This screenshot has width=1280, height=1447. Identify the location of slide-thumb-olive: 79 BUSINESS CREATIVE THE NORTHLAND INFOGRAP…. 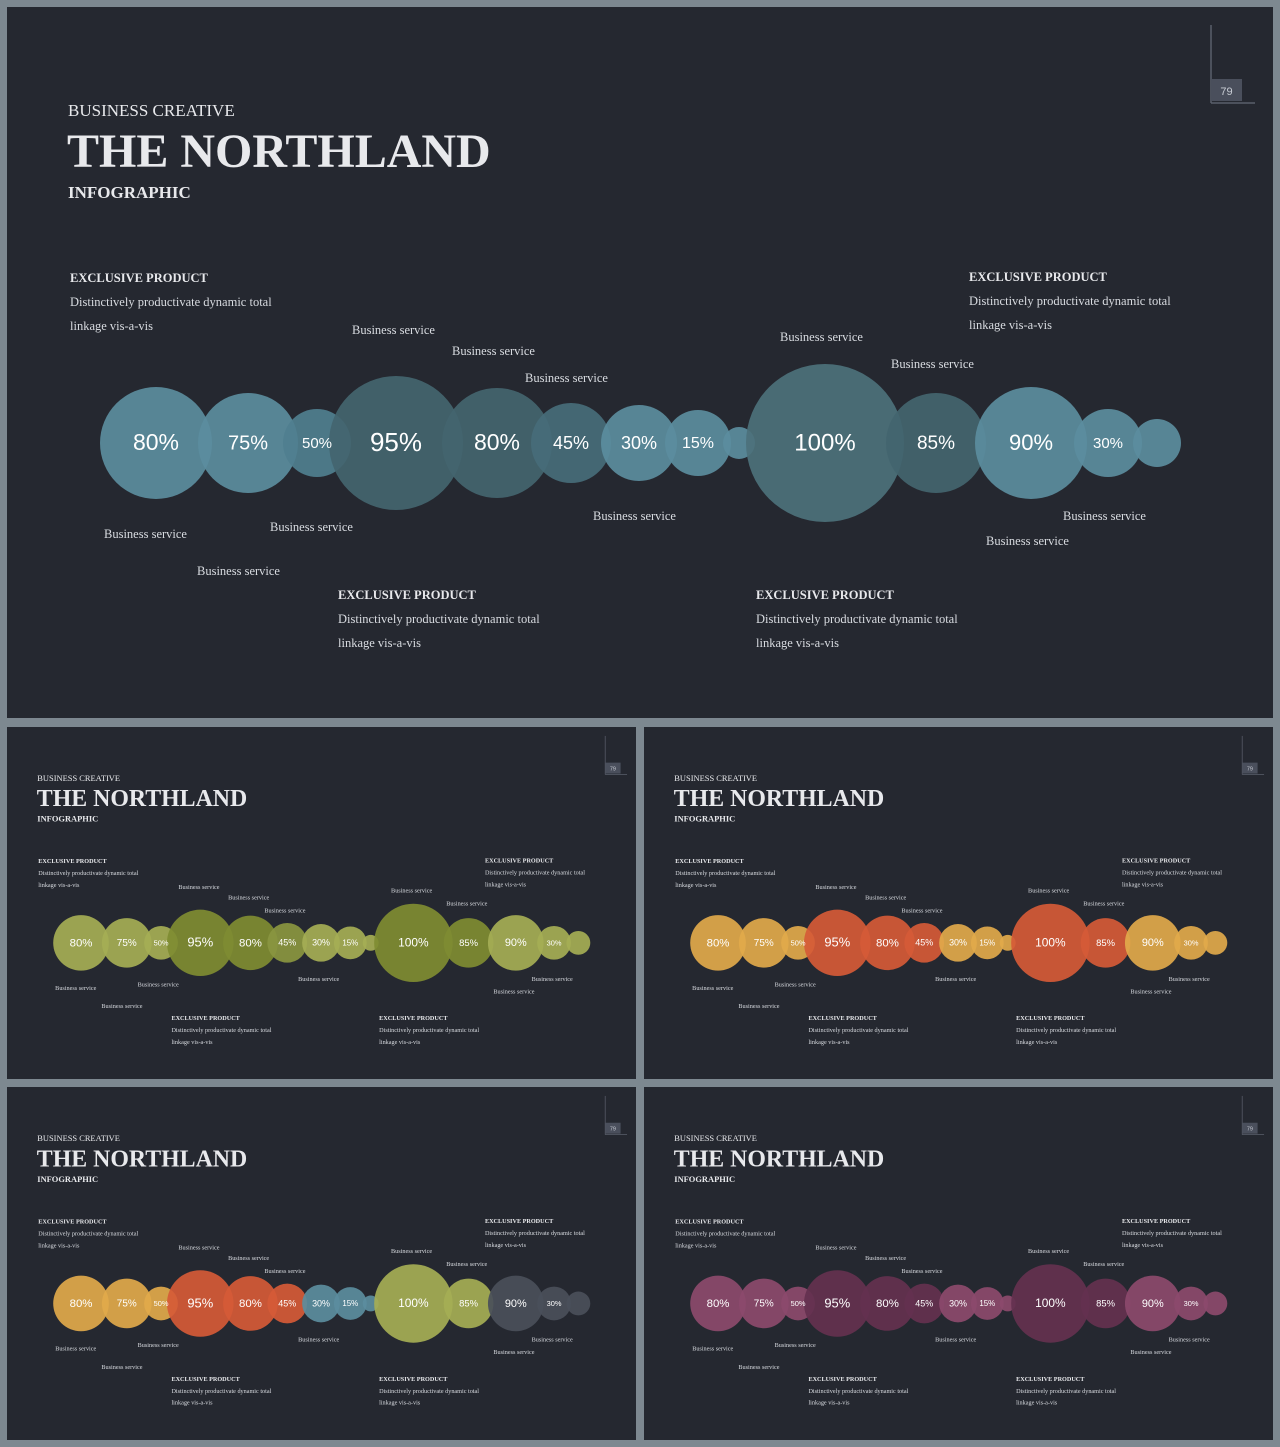
(321, 903).